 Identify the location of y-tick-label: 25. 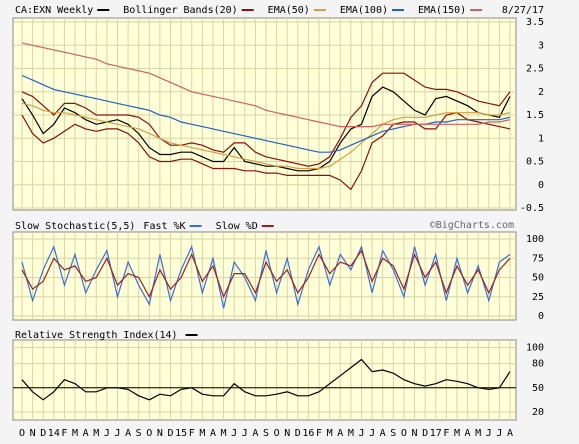
(538, 297).